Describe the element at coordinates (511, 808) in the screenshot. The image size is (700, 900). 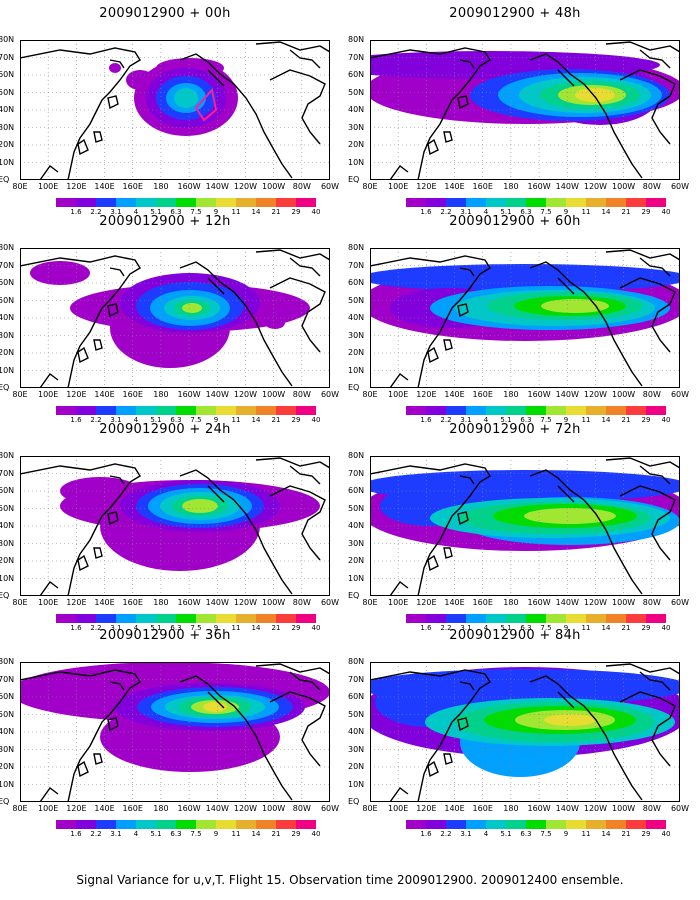
I see `longitude-label: 180` at that location.